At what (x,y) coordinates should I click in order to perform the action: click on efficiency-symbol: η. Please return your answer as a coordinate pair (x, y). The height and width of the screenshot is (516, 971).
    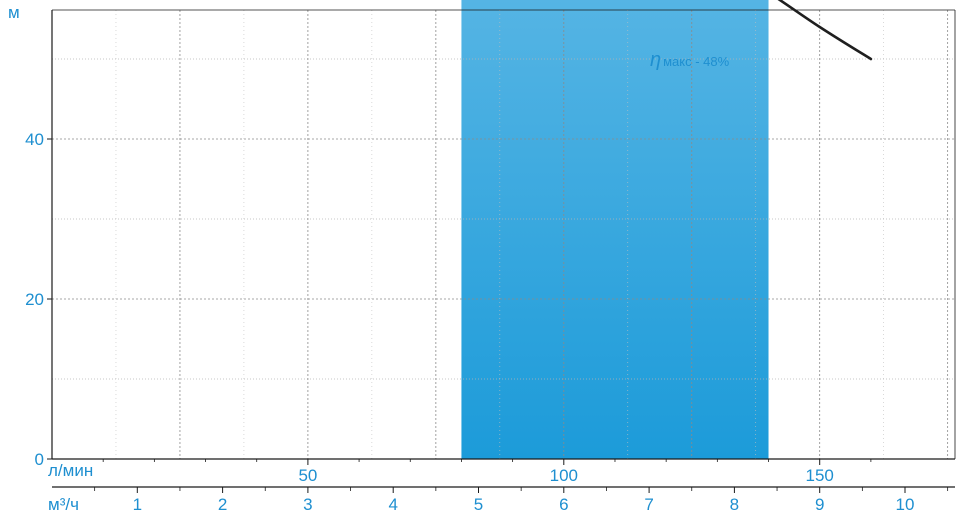
    Looking at the image, I should click on (655, 60).